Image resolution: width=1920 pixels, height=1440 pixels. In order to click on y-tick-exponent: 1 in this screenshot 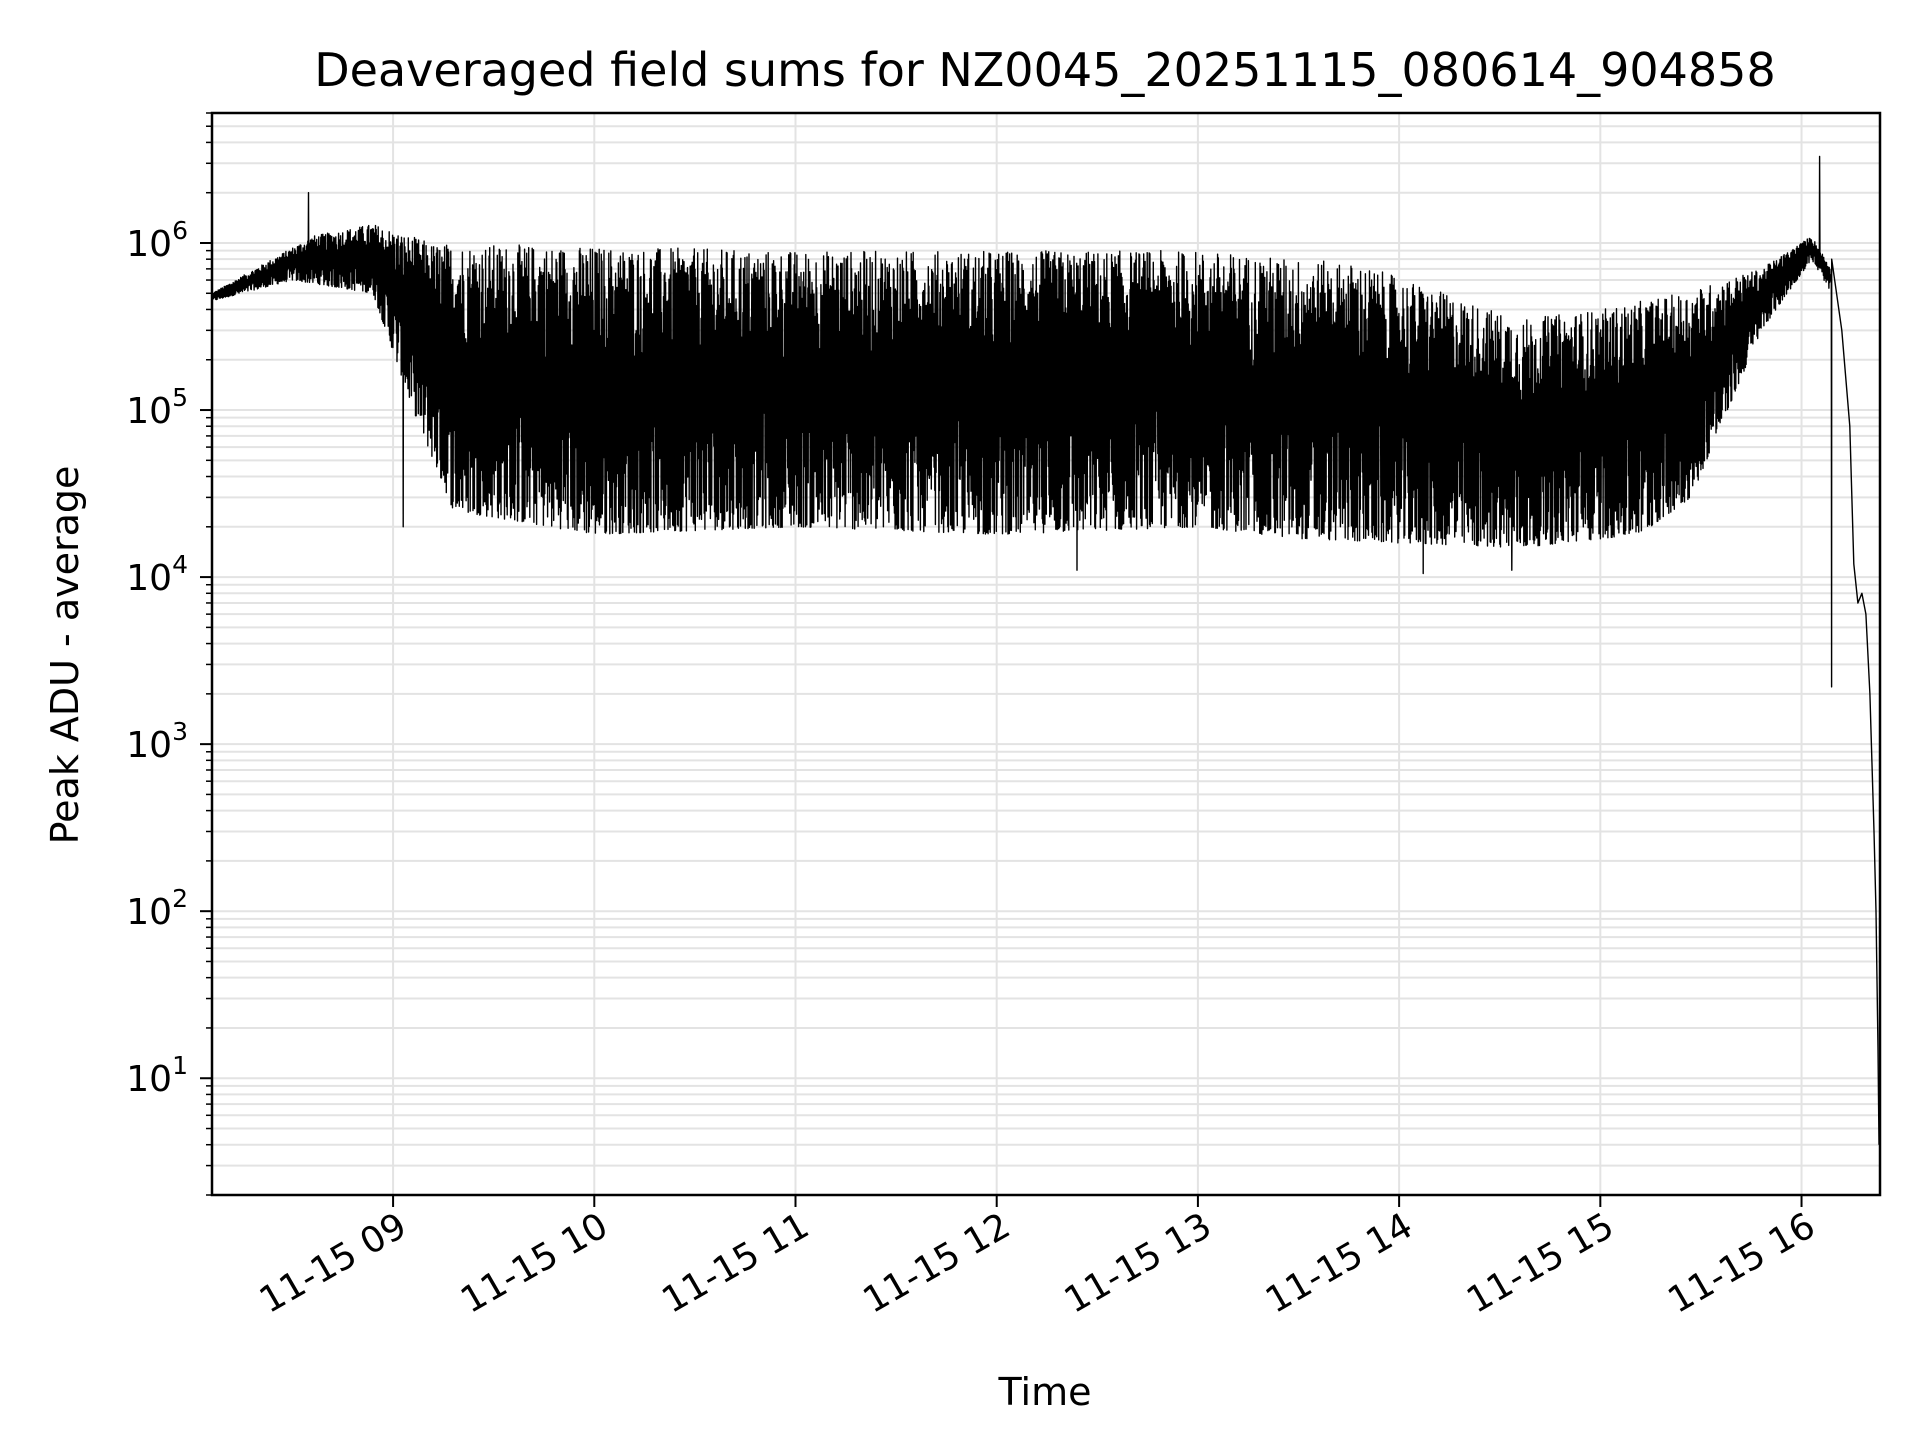, I will do `click(180, 1065)`.